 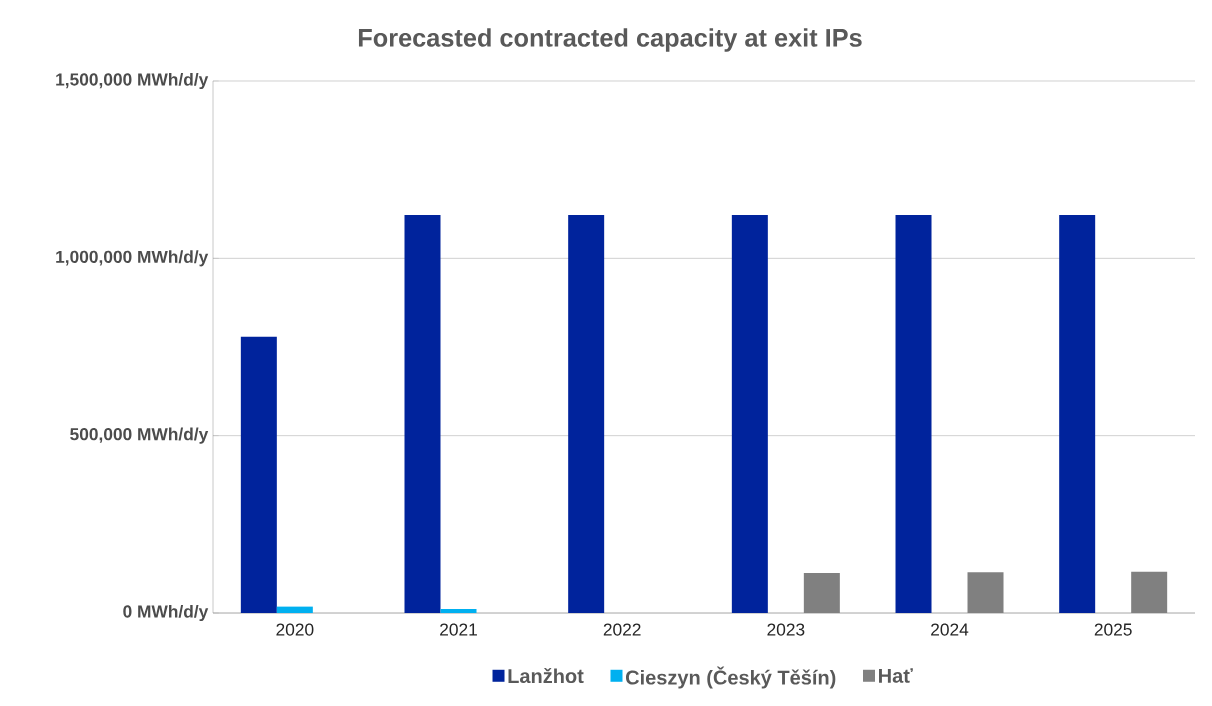 What do you see at coordinates (1113, 629) in the screenshot?
I see `x-tick-label: 2025` at bounding box center [1113, 629].